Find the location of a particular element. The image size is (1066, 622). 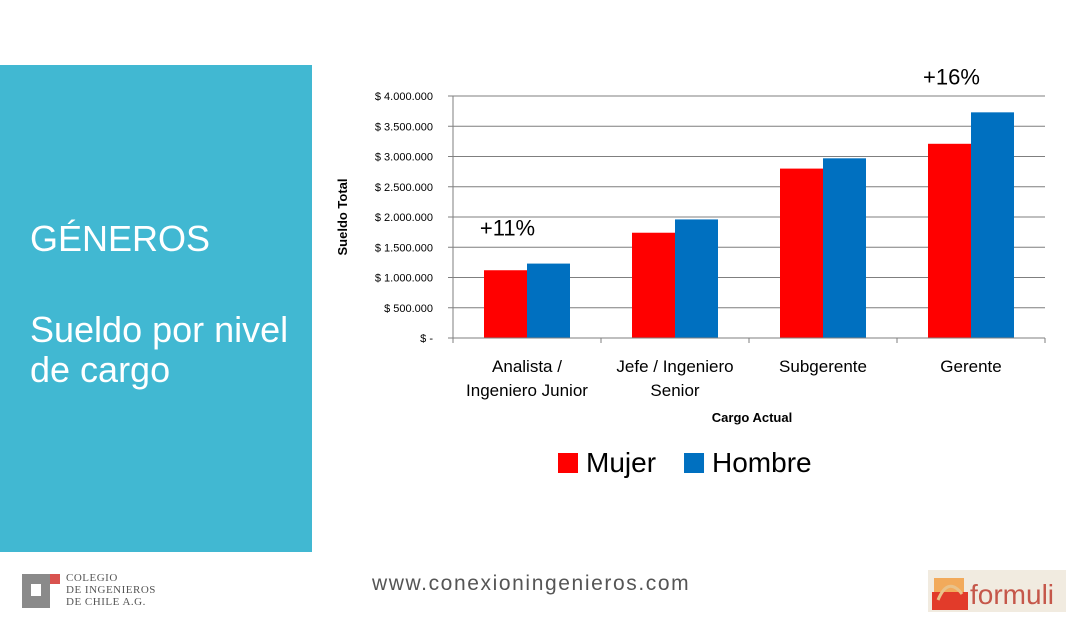

y-axis-title: Sueldo Total is located at coordinates (342, 216).